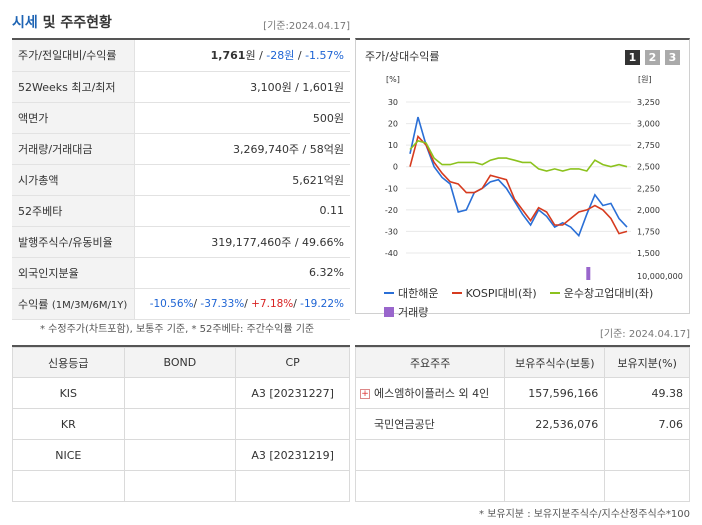 The image size is (702, 525). Describe the element at coordinates (402, 56) in the screenshot. I see `chart-panel-title: 주가/상대수익률` at that location.